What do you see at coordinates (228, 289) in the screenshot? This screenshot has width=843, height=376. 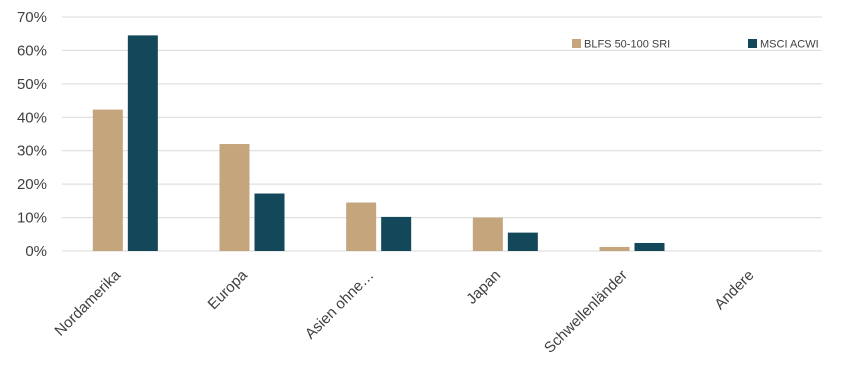 I see `x-tick-label: Europa` at bounding box center [228, 289].